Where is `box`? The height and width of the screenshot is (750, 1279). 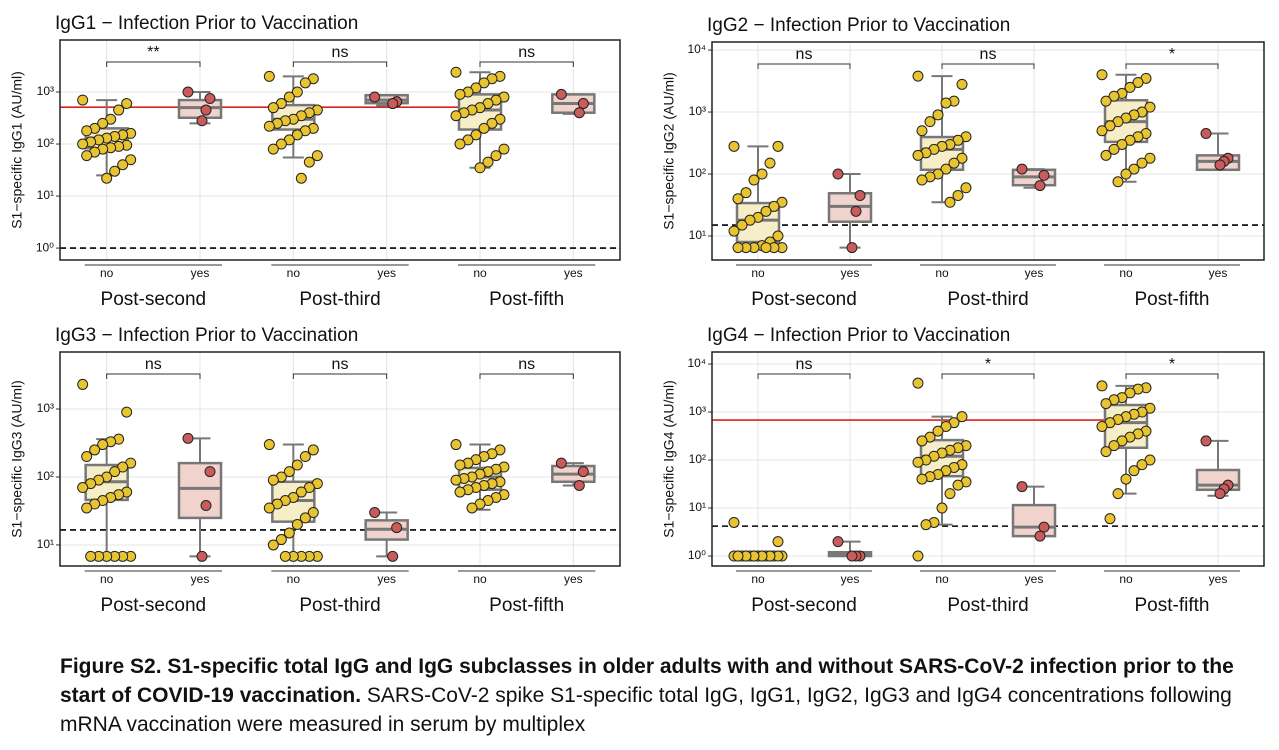
box is located at coordinates (1034, 520).